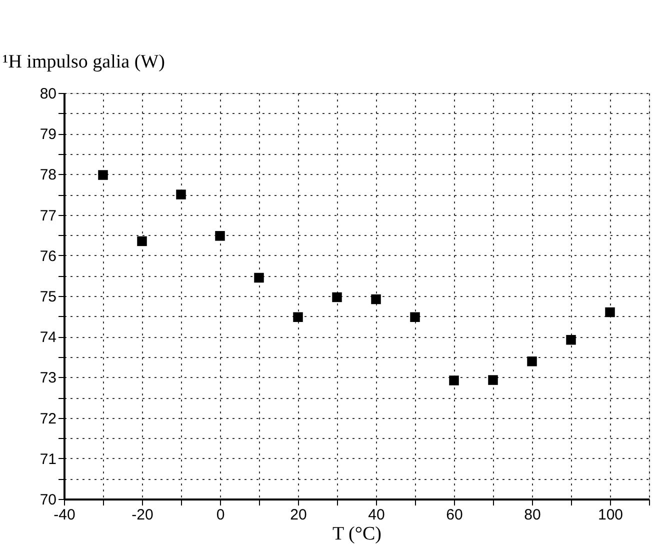  What do you see at coordinates (611, 515) in the screenshot?
I see `x-tick-label: 100` at bounding box center [611, 515].